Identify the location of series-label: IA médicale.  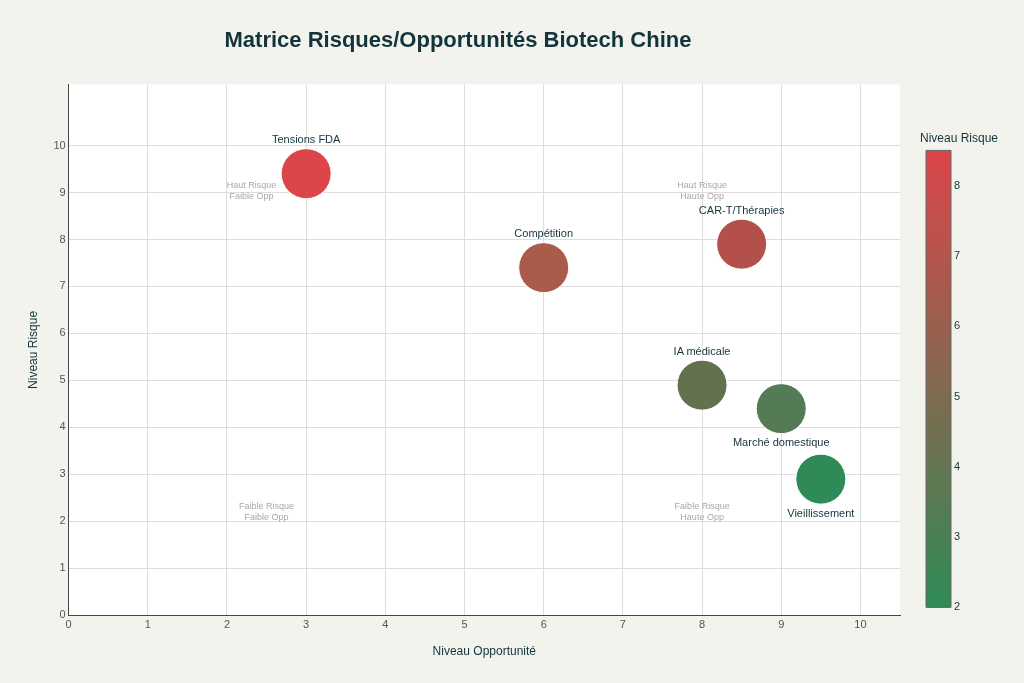
(702, 350).